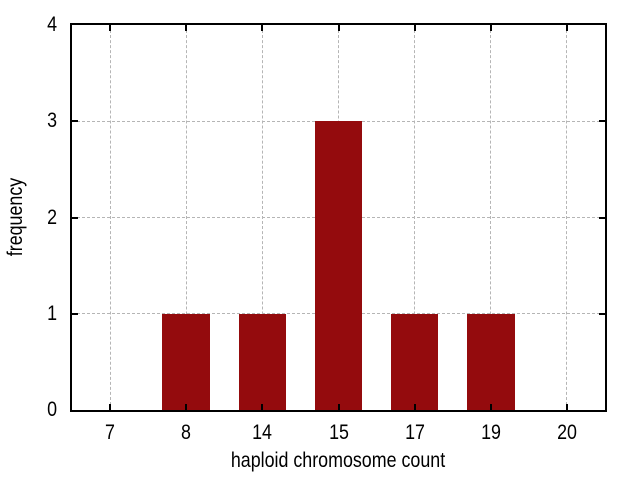 The width and height of the screenshot is (640, 480). I want to click on y-axis-label: frequency, so click(15, 217).